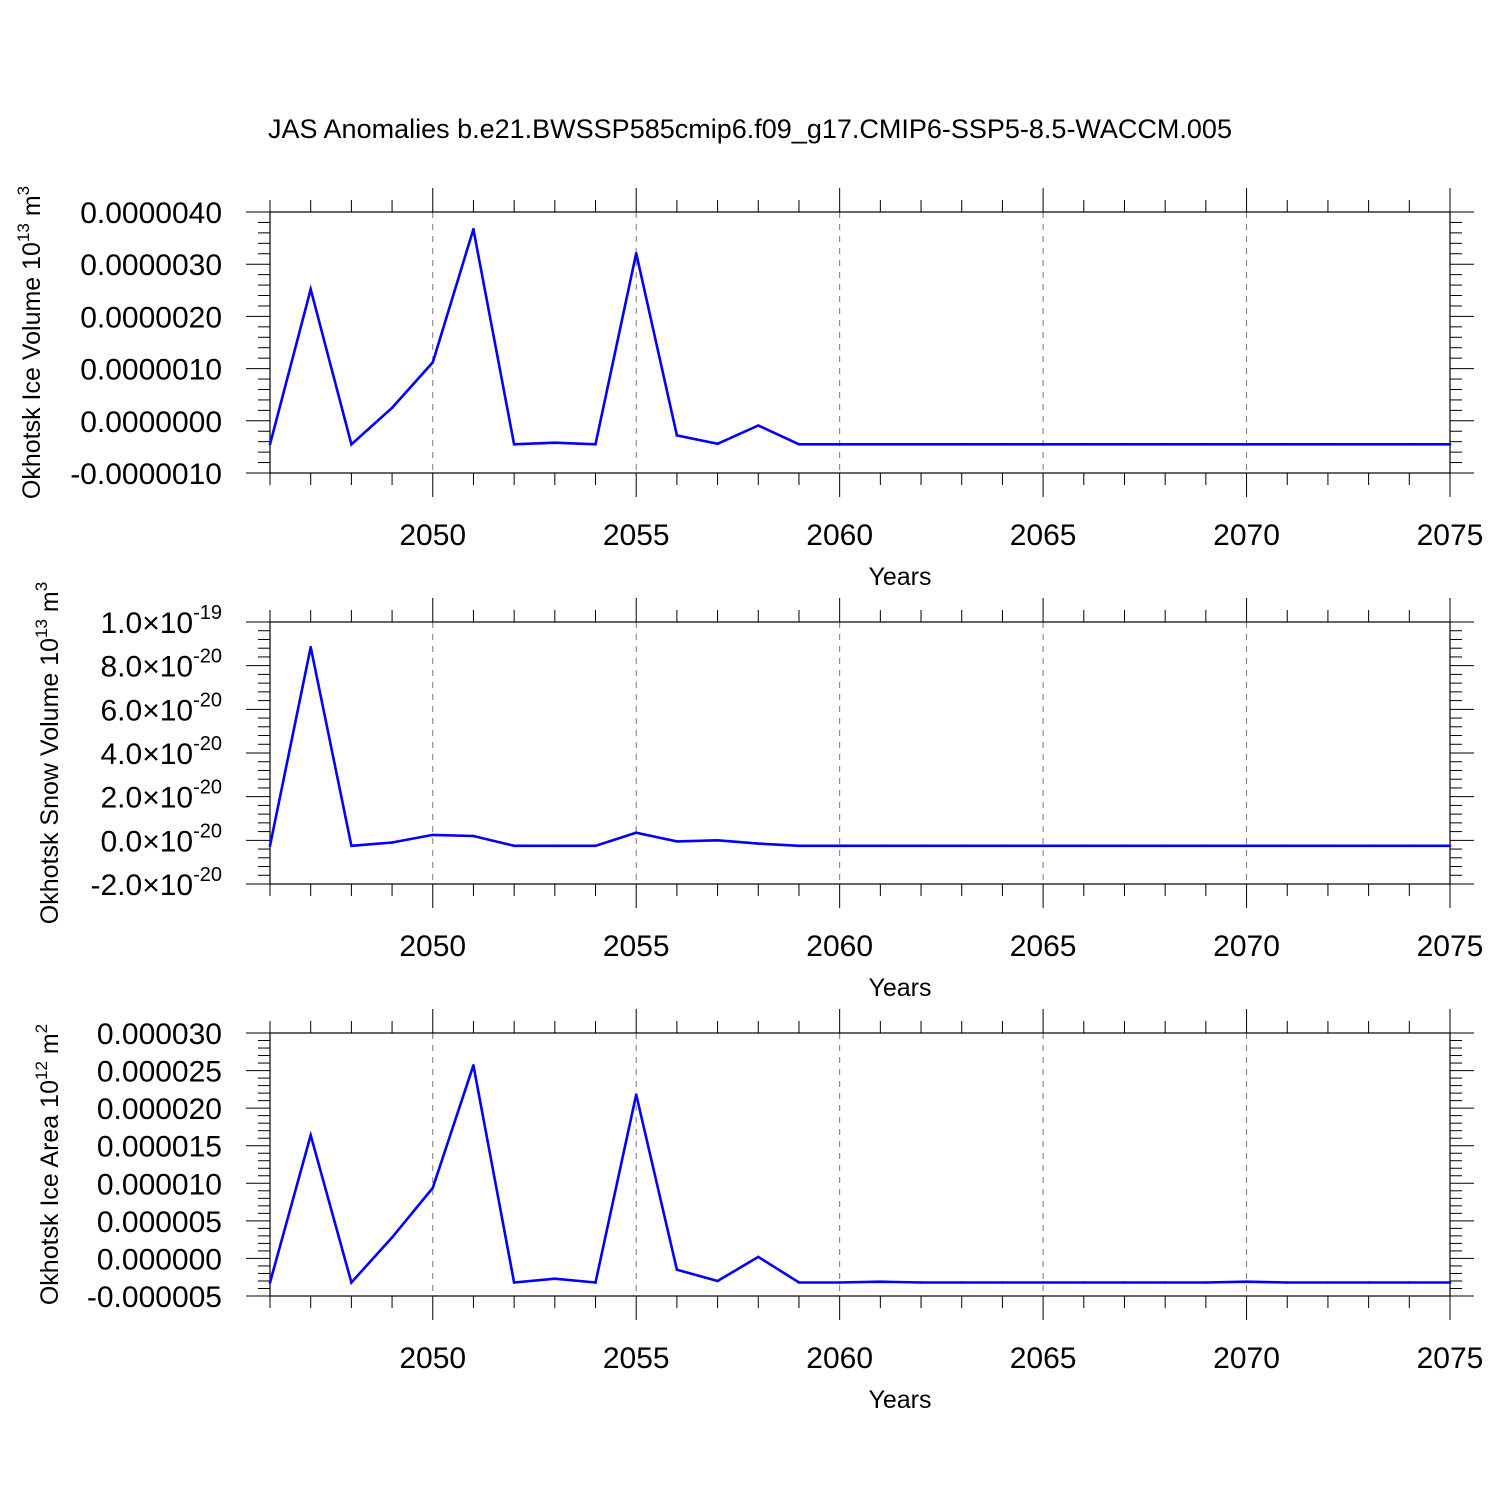 The image size is (1500, 1500). Describe the element at coordinates (161, 621) in the screenshot. I see `y-tick-label: 1.0×10⁻¹⁹` at that location.